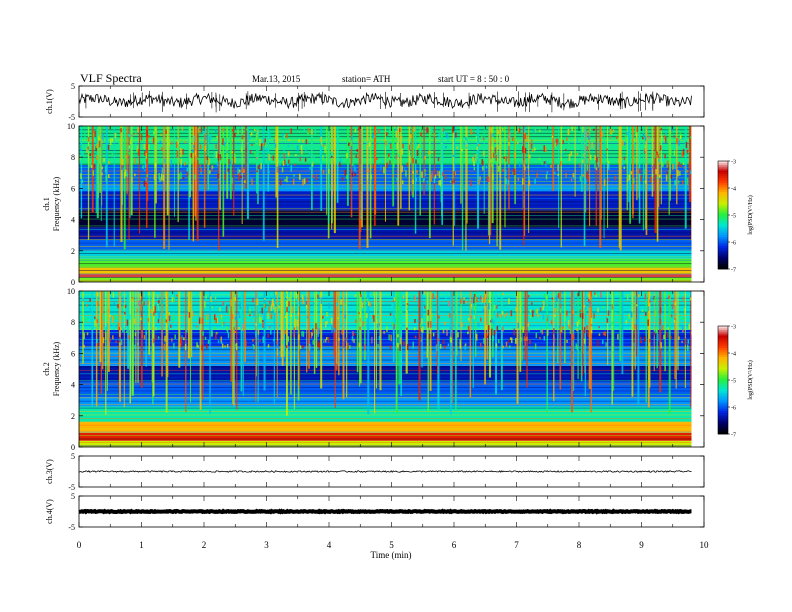 Image resolution: width=792 pixels, height=612 pixels. Describe the element at coordinates (641, 545) in the screenshot. I see `x-tick-label: 9` at that location.